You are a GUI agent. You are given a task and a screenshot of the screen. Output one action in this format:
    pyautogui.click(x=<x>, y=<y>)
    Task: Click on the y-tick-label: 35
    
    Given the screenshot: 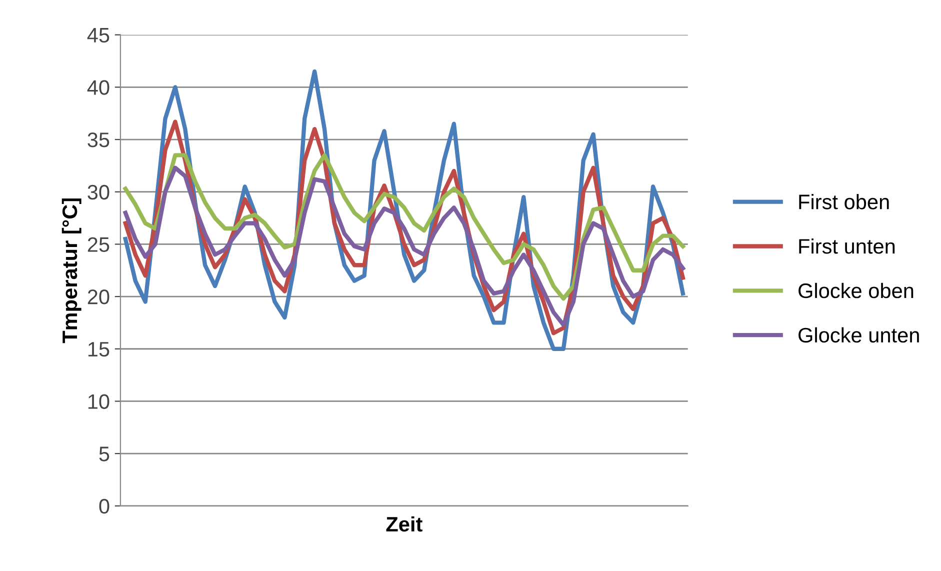 What is the action you would take?
    pyautogui.click(x=99, y=140)
    